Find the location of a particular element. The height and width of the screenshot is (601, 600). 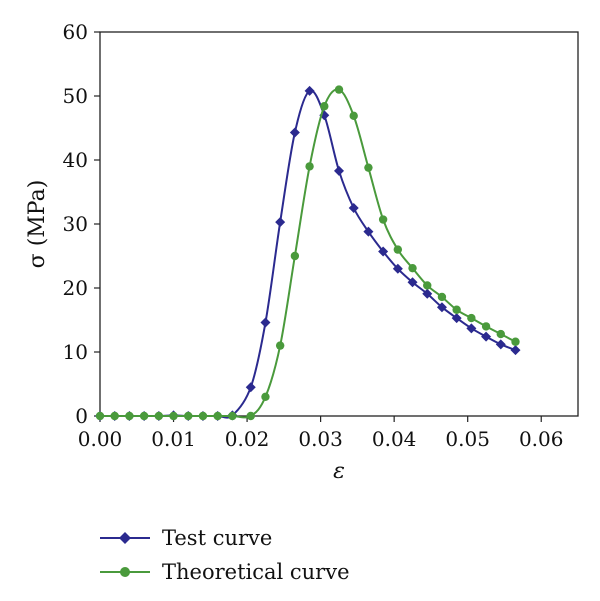

legend-label-theoretical-curve: Theoretical curve is located at coordinates (256, 572).